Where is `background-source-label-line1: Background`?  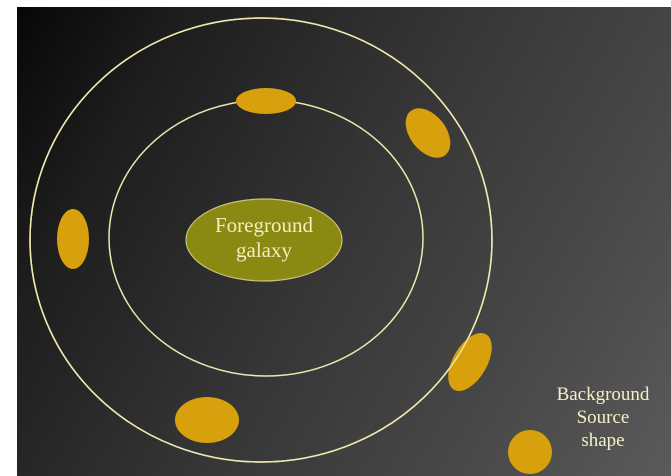 background-source-label-line1: Background is located at coordinates (603, 394).